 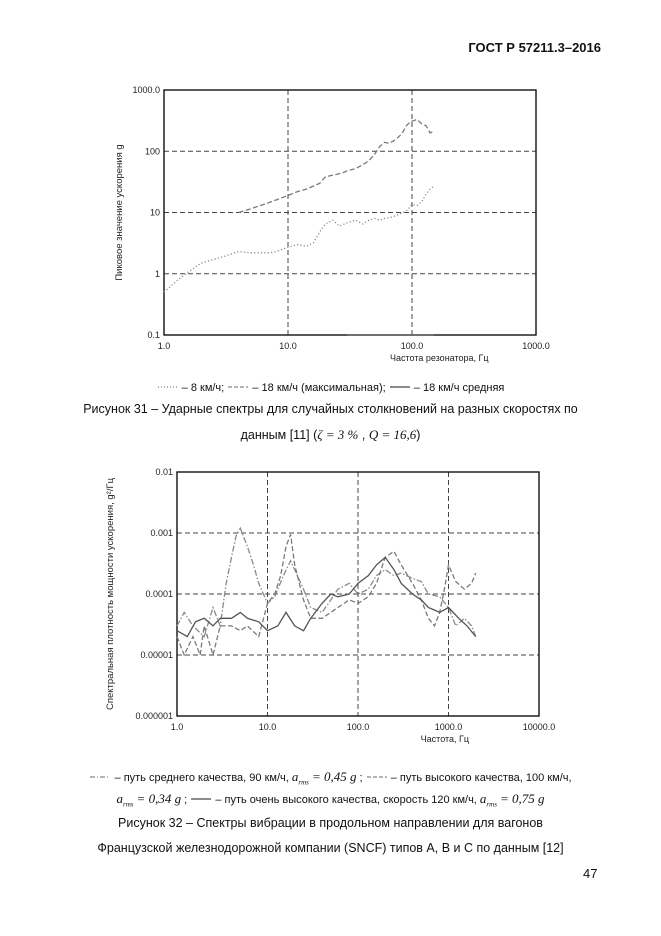 What do you see at coordinates (167, 387) in the screenshot?
I see `legend-dotted-line-icon` at bounding box center [167, 387].